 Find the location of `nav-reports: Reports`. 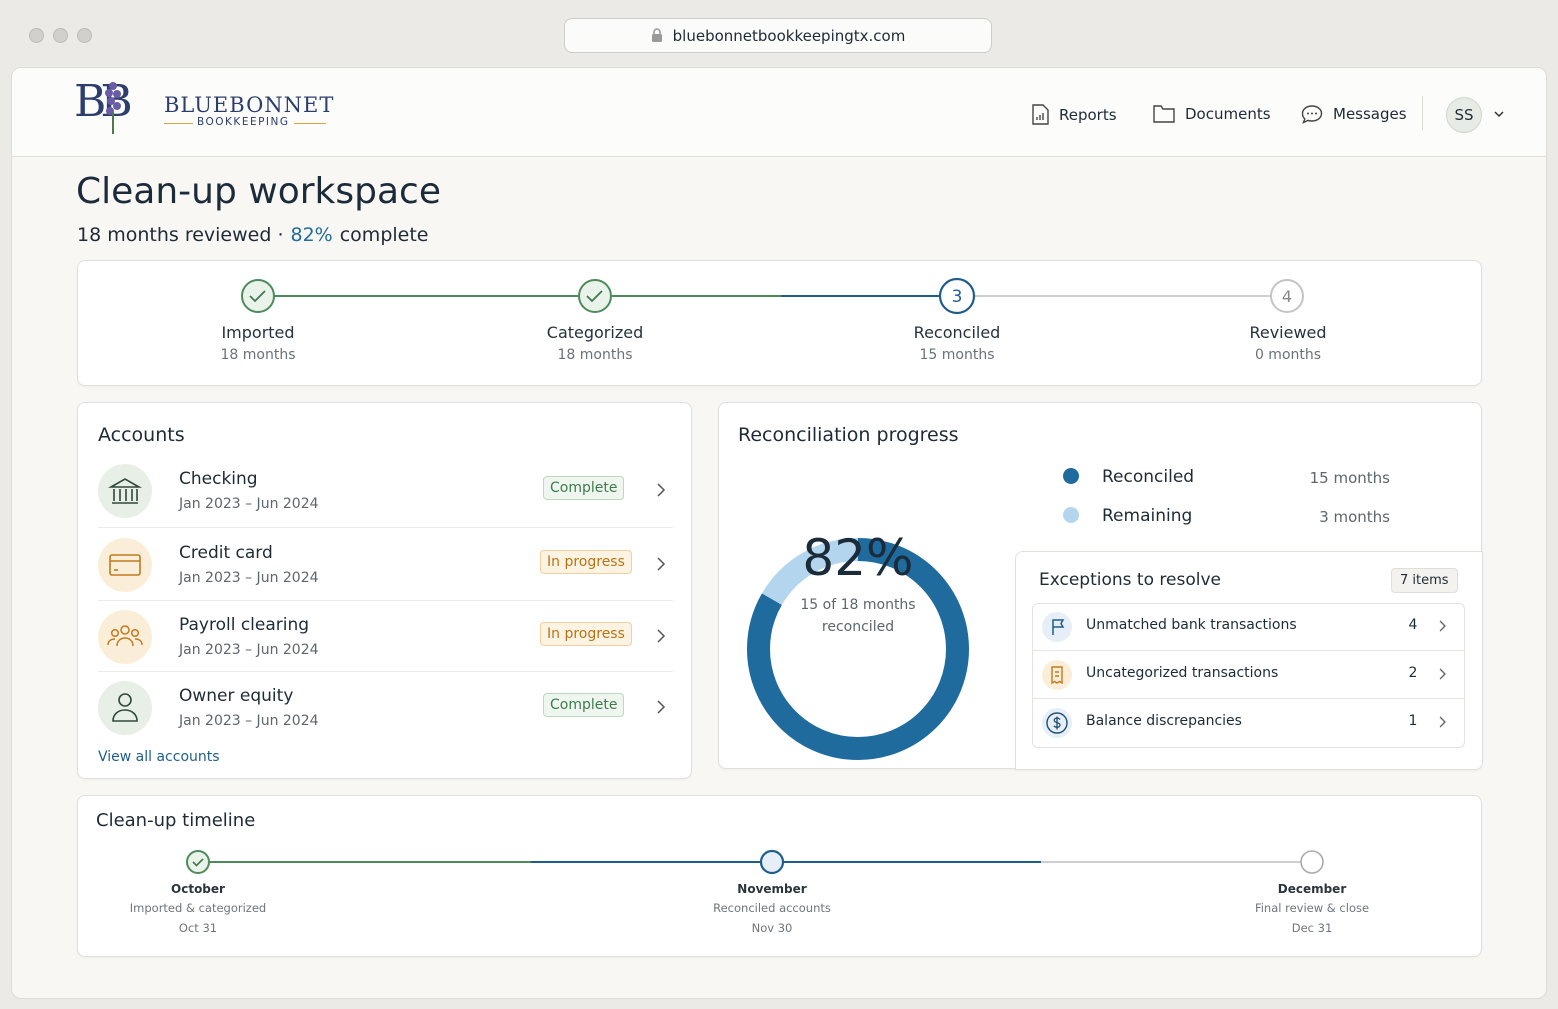

nav-reports: Reports is located at coordinates (1074, 114).